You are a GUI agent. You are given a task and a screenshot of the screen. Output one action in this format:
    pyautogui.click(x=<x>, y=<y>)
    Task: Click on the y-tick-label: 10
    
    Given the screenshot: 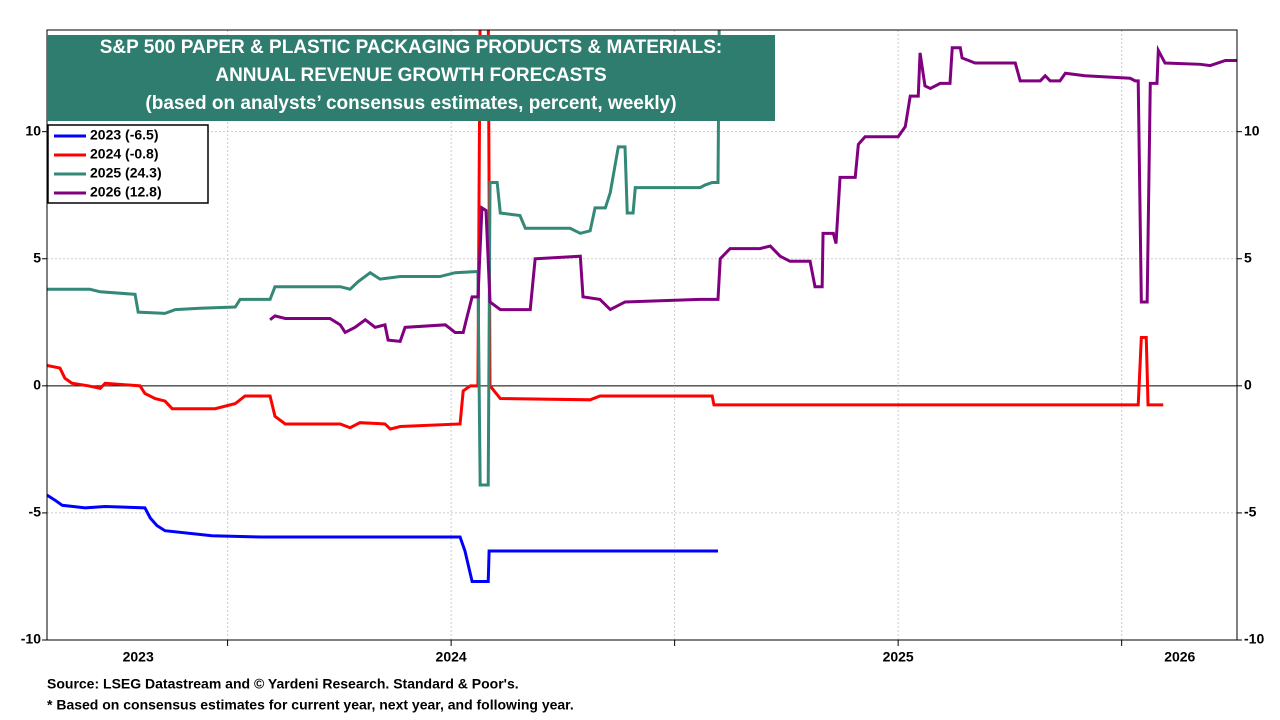 What is the action you would take?
    pyautogui.click(x=33, y=130)
    